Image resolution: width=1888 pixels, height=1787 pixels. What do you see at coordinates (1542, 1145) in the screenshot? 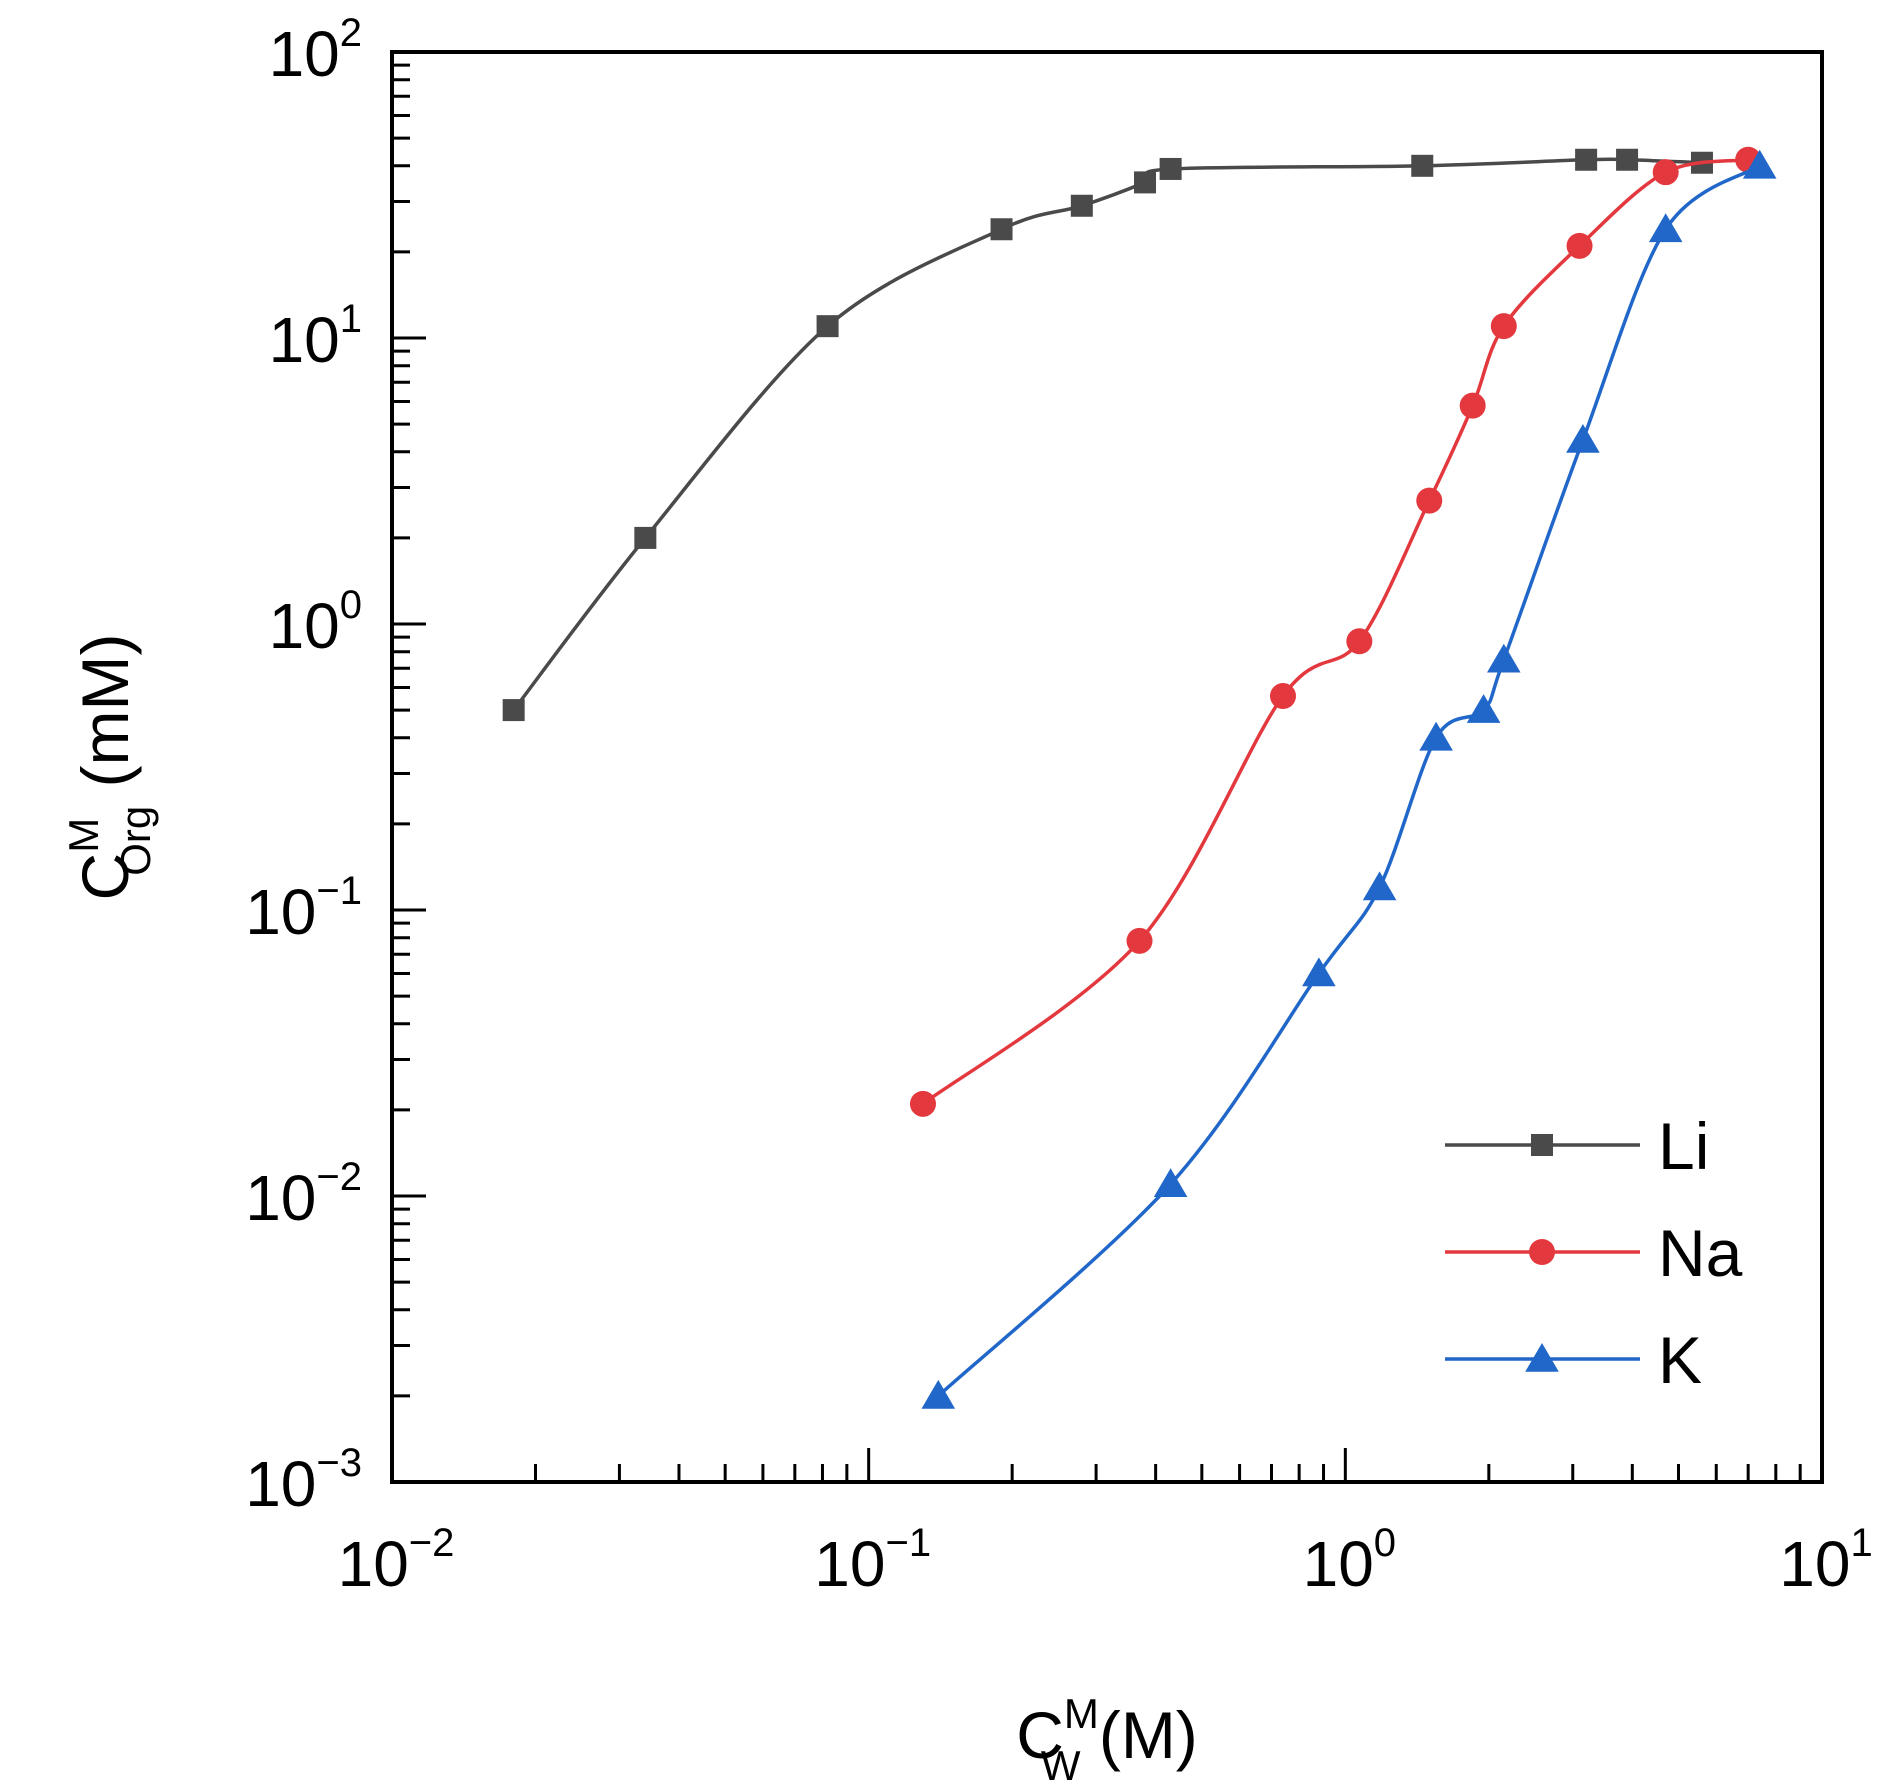
I see `legend-marker-li` at bounding box center [1542, 1145].